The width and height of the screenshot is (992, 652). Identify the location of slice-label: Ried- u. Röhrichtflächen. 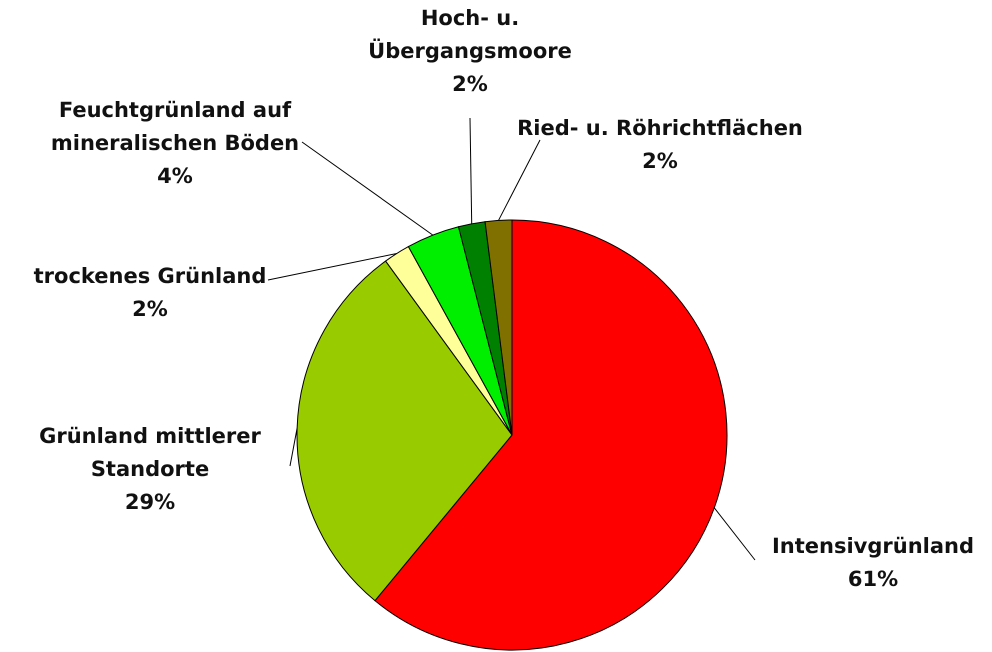
(660, 128).